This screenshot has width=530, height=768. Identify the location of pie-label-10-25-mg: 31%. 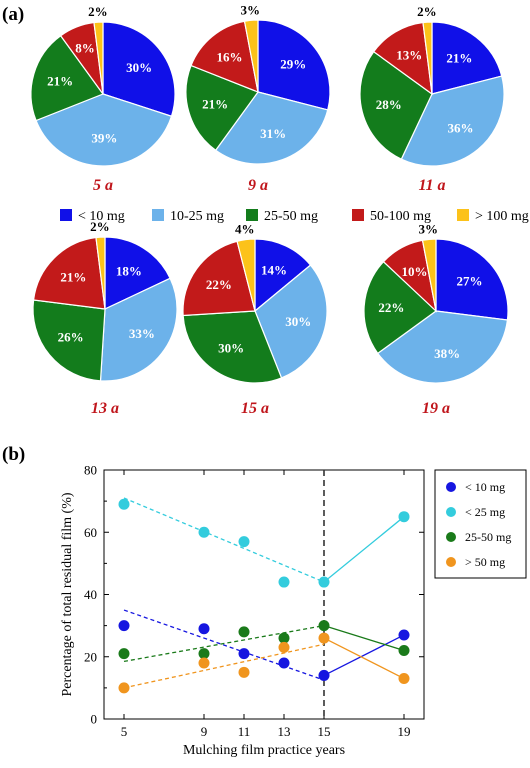
(273, 133).